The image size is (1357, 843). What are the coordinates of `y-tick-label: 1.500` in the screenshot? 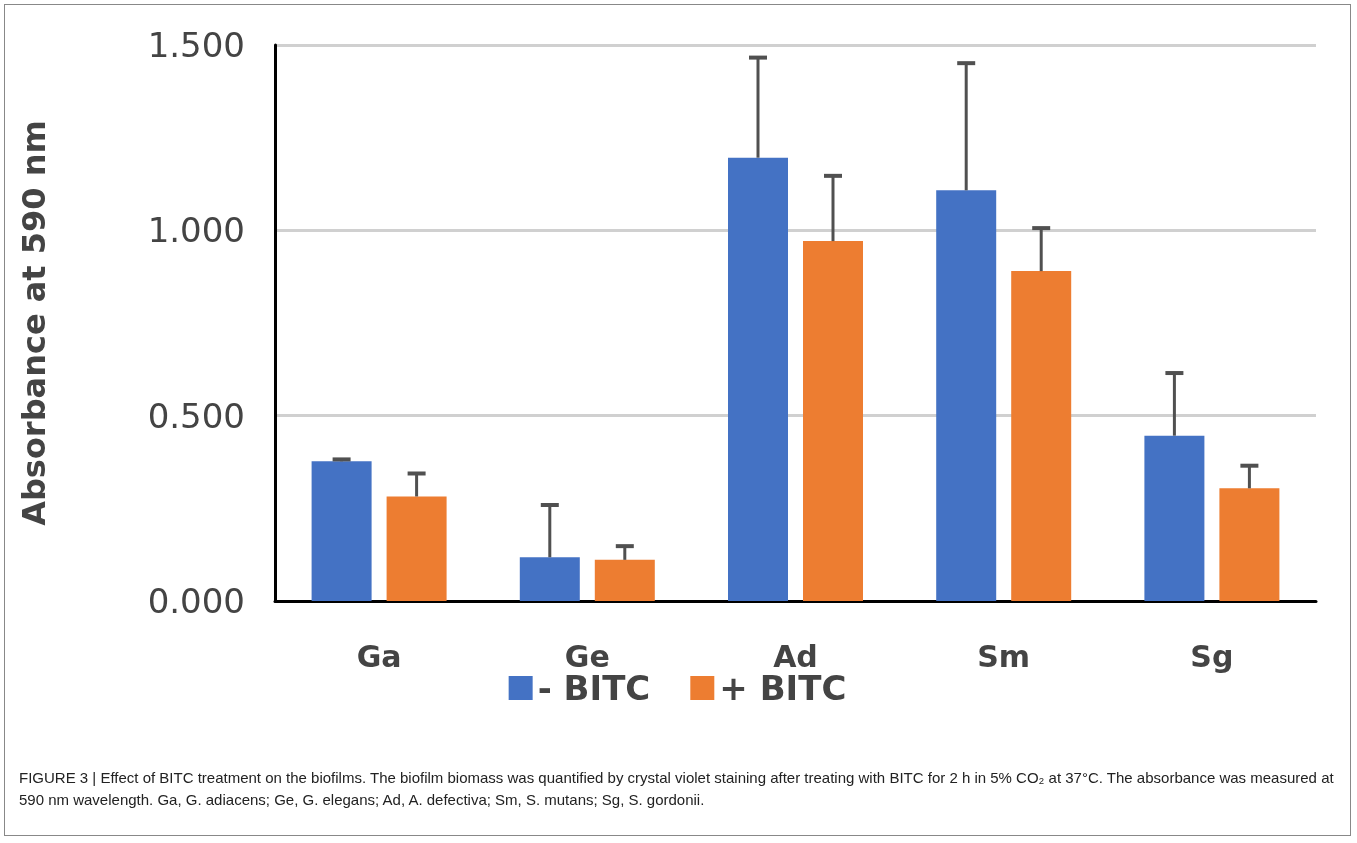 It's located at (196, 45).